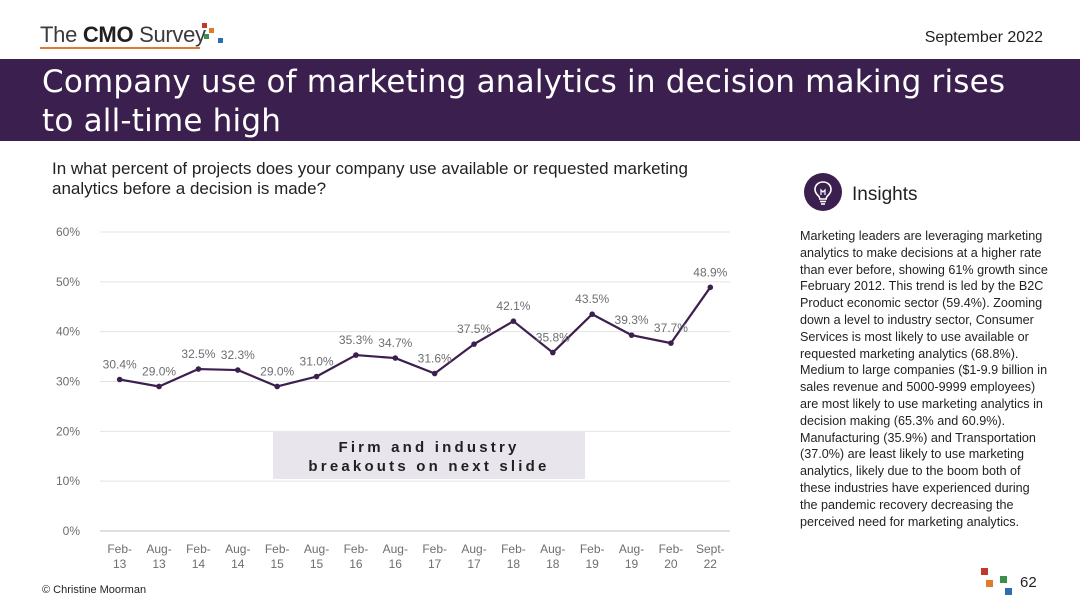 The image size is (1080, 607). What do you see at coordinates (998, 582) in the screenshot?
I see `footer-squares-icon` at bounding box center [998, 582].